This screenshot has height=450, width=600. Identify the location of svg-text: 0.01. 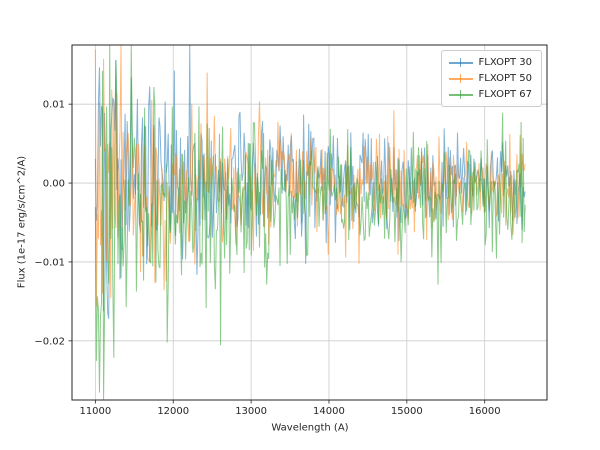
(54, 105).